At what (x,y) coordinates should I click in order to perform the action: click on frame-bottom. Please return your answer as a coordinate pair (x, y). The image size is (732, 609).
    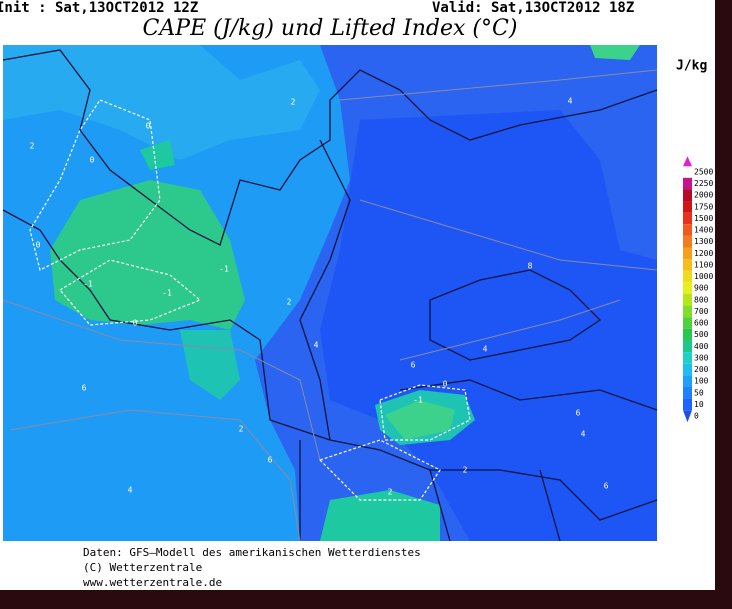
    Looking at the image, I should click on (366, 599).